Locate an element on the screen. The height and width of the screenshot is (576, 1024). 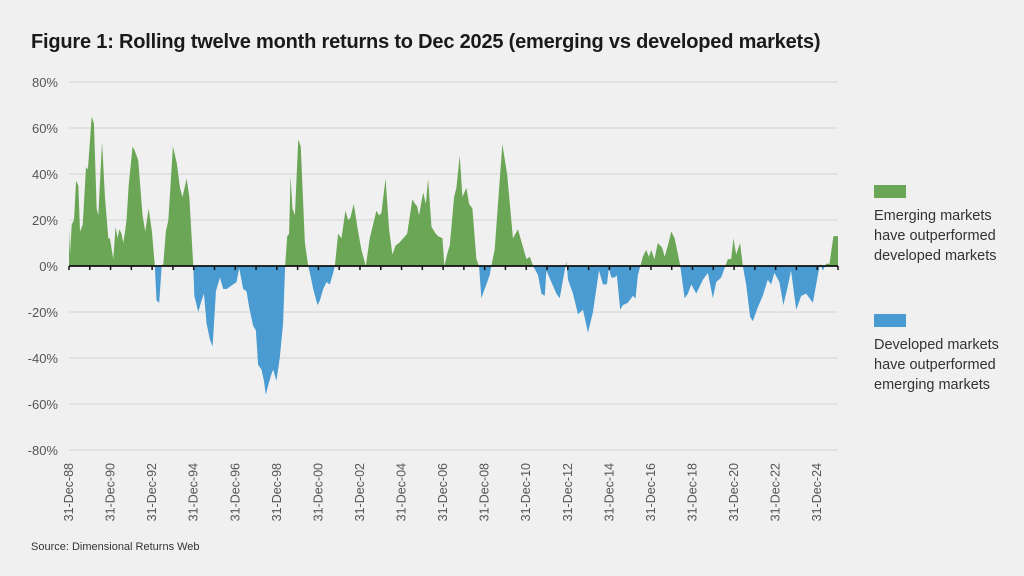
y-tick-label: 60% is located at coordinates (45, 128).